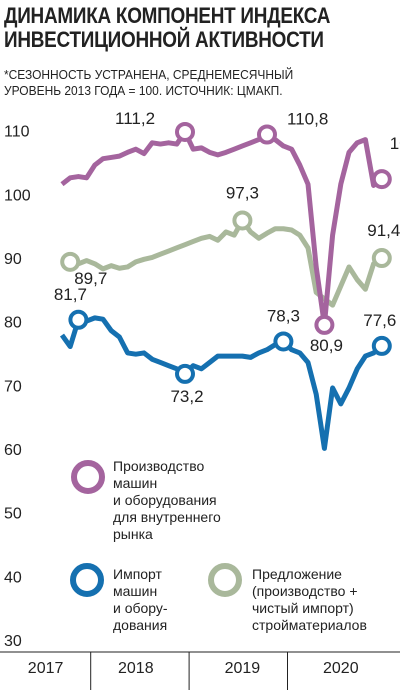 Image resolution: width=400 pixels, height=690 pixels. Describe the element at coordinates (140, 599) in the screenshot. I see `legend-entry: Импорт машин и обору- дования` at that location.